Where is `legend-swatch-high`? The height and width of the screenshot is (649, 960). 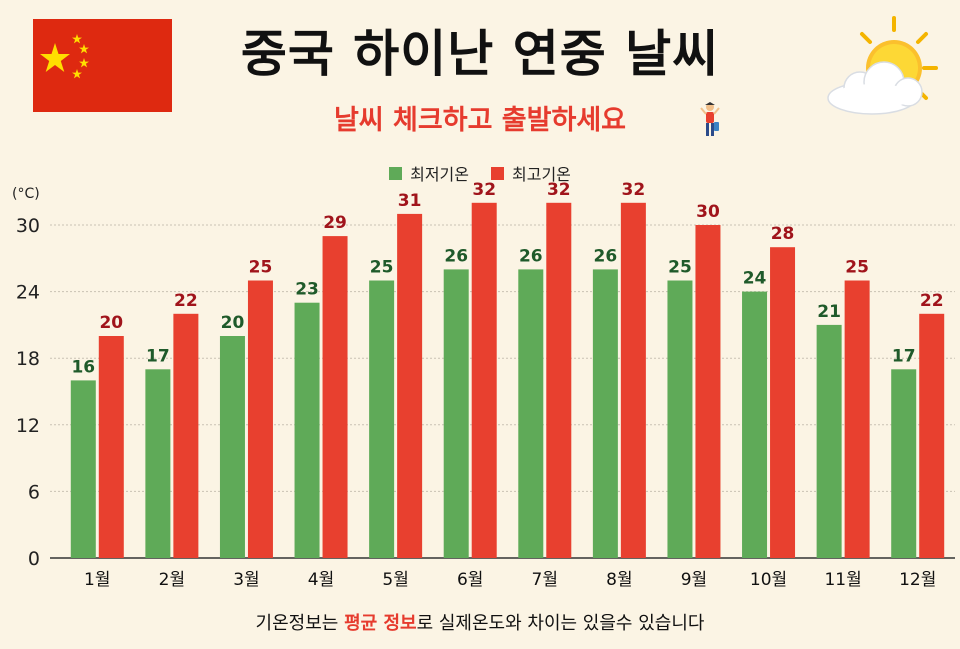 legend-swatch-high is located at coordinates (497, 173).